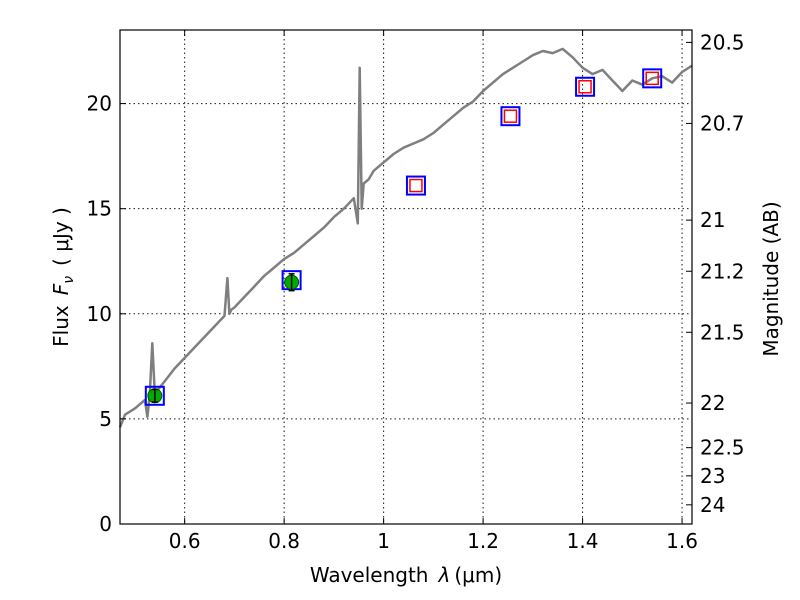 This screenshot has width=800, height=600. What do you see at coordinates (712, 505) in the screenshot?
I see `mag-tick-label: 24` at bounding box center [712, 505].